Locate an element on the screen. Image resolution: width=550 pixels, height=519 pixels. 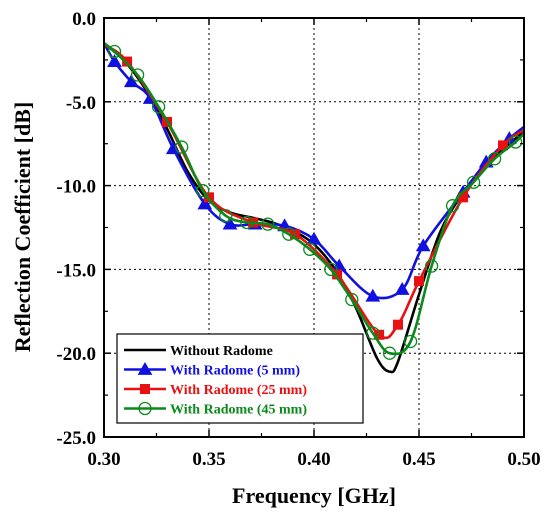
legend-entry: With Radome (25 mm) is located at coordinates (215, 390).